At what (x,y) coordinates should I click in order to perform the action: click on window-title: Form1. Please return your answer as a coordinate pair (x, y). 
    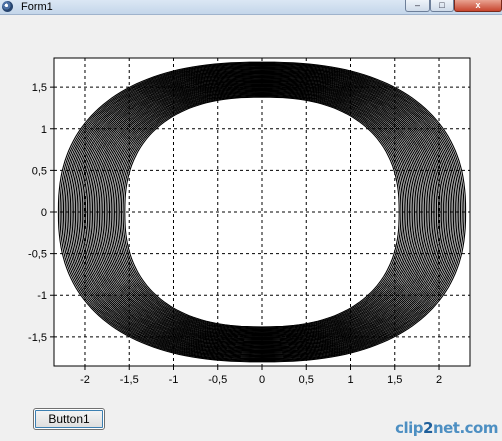
    Looking at the image, I should click on (37, 7).